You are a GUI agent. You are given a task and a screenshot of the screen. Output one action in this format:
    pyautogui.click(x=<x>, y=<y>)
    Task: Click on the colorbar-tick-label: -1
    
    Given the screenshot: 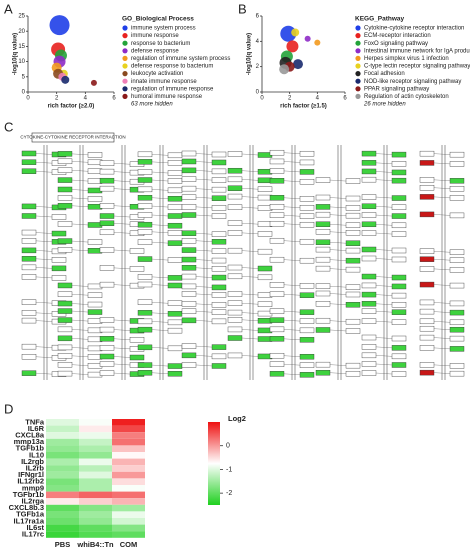 What is the action you would take?
    pyautogui.click(x=229, y=469)
    